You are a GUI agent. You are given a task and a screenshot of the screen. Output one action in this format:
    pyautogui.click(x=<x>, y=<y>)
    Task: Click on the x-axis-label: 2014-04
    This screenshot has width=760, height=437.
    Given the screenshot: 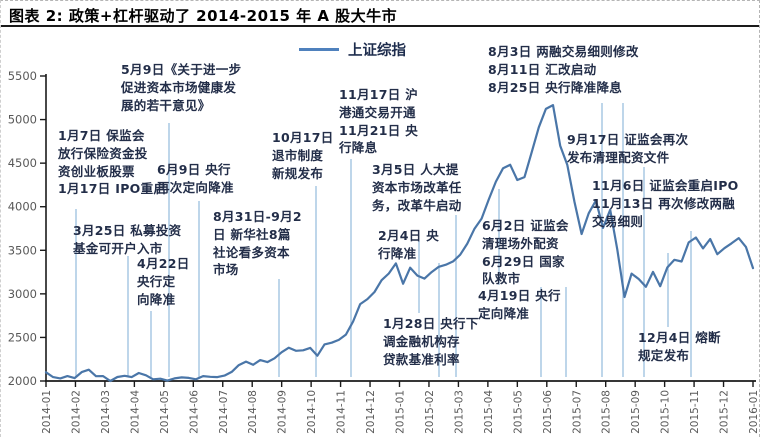 What is the action you would take?
    pyautogui.click(x=135, y=412)
    